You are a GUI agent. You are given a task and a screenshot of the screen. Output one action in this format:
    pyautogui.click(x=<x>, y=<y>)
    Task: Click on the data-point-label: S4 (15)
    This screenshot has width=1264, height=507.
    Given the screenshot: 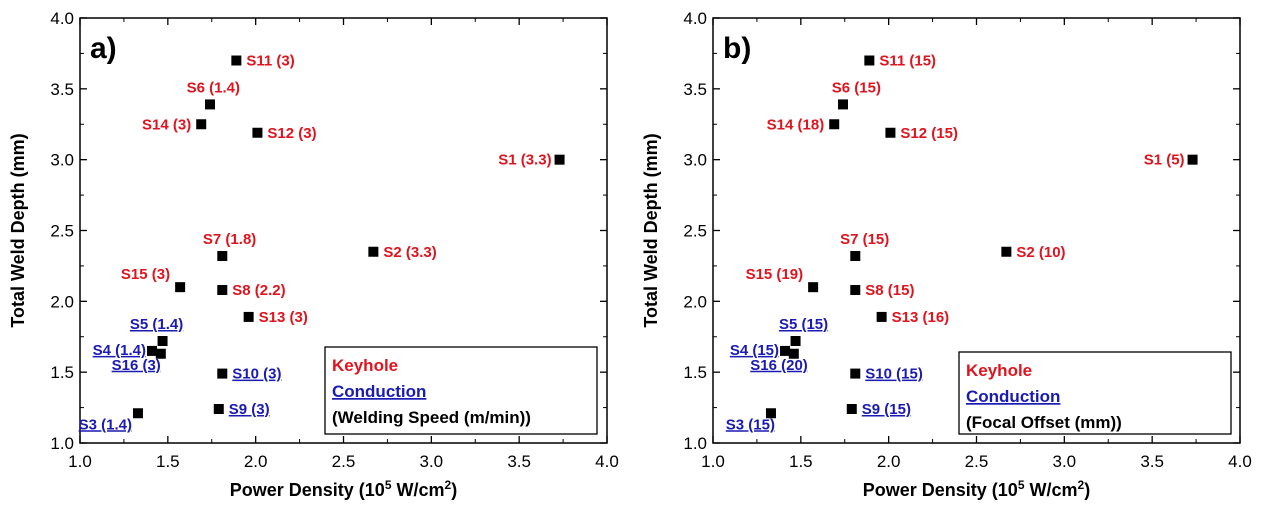 What is the action you would take?
    pyautogui.click(x=754, y=350)
    